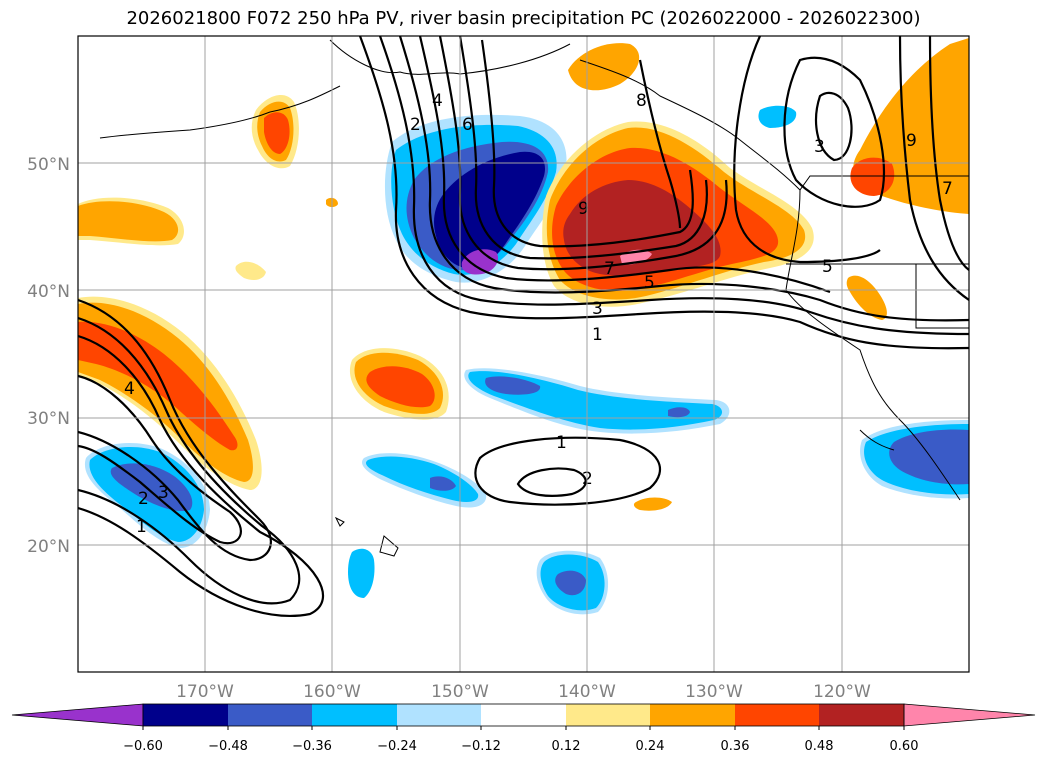  What do you see at coordinates (48, 356) in the screenshot?
I see `lat-labels: 50°N 40°N 30°N 20°N` at bounding box center [48, 356].